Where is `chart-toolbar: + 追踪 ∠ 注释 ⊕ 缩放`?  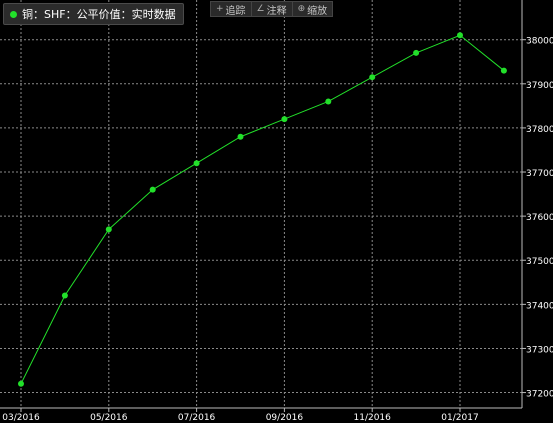
chart-toolbar: + 追踪 ∠ 注释 ⊕ 缩放 is located at coordinates (272, 9).